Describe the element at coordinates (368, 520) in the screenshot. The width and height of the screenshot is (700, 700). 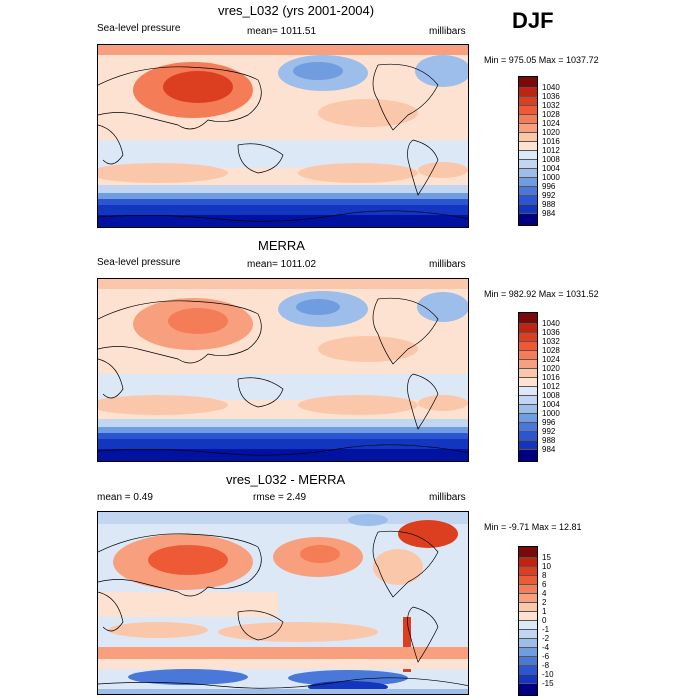
I see `arctic-negative` at that location.